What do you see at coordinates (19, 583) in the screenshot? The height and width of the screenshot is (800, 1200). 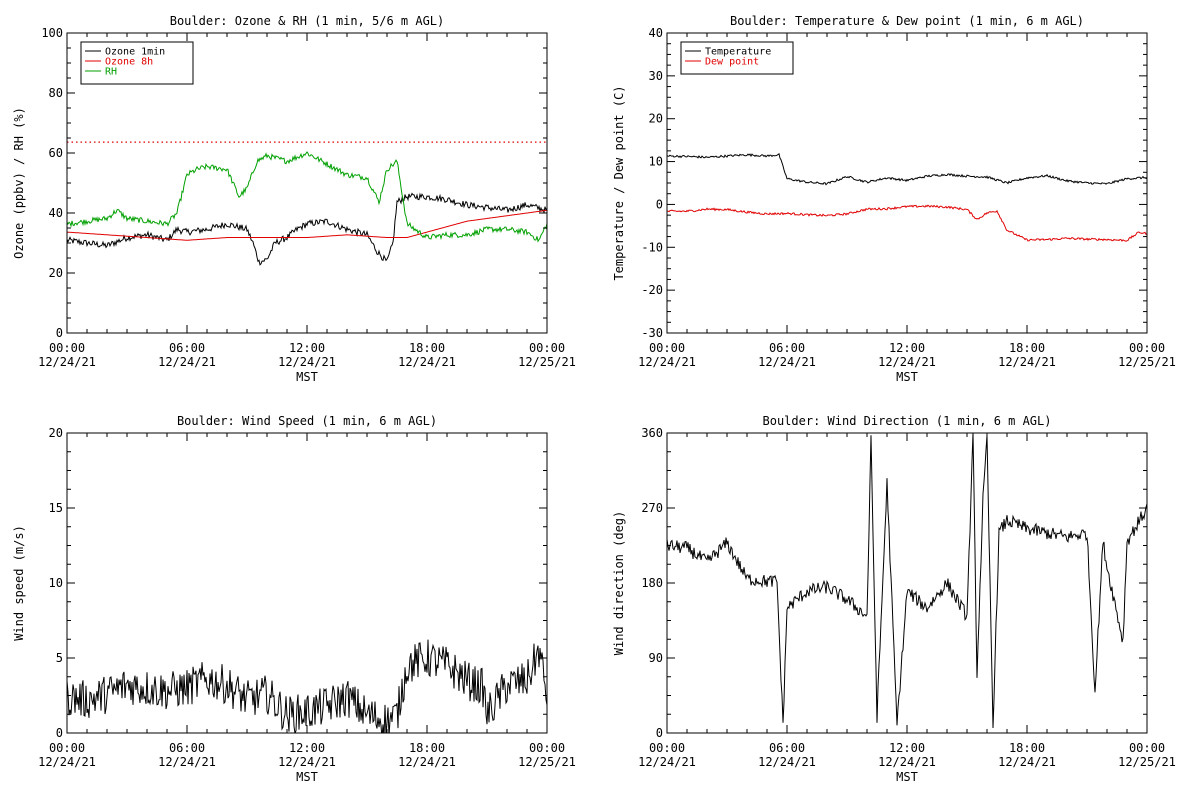 I see `y-axis-label: Wind speed (m/s)` at bounding box center [19, 583].